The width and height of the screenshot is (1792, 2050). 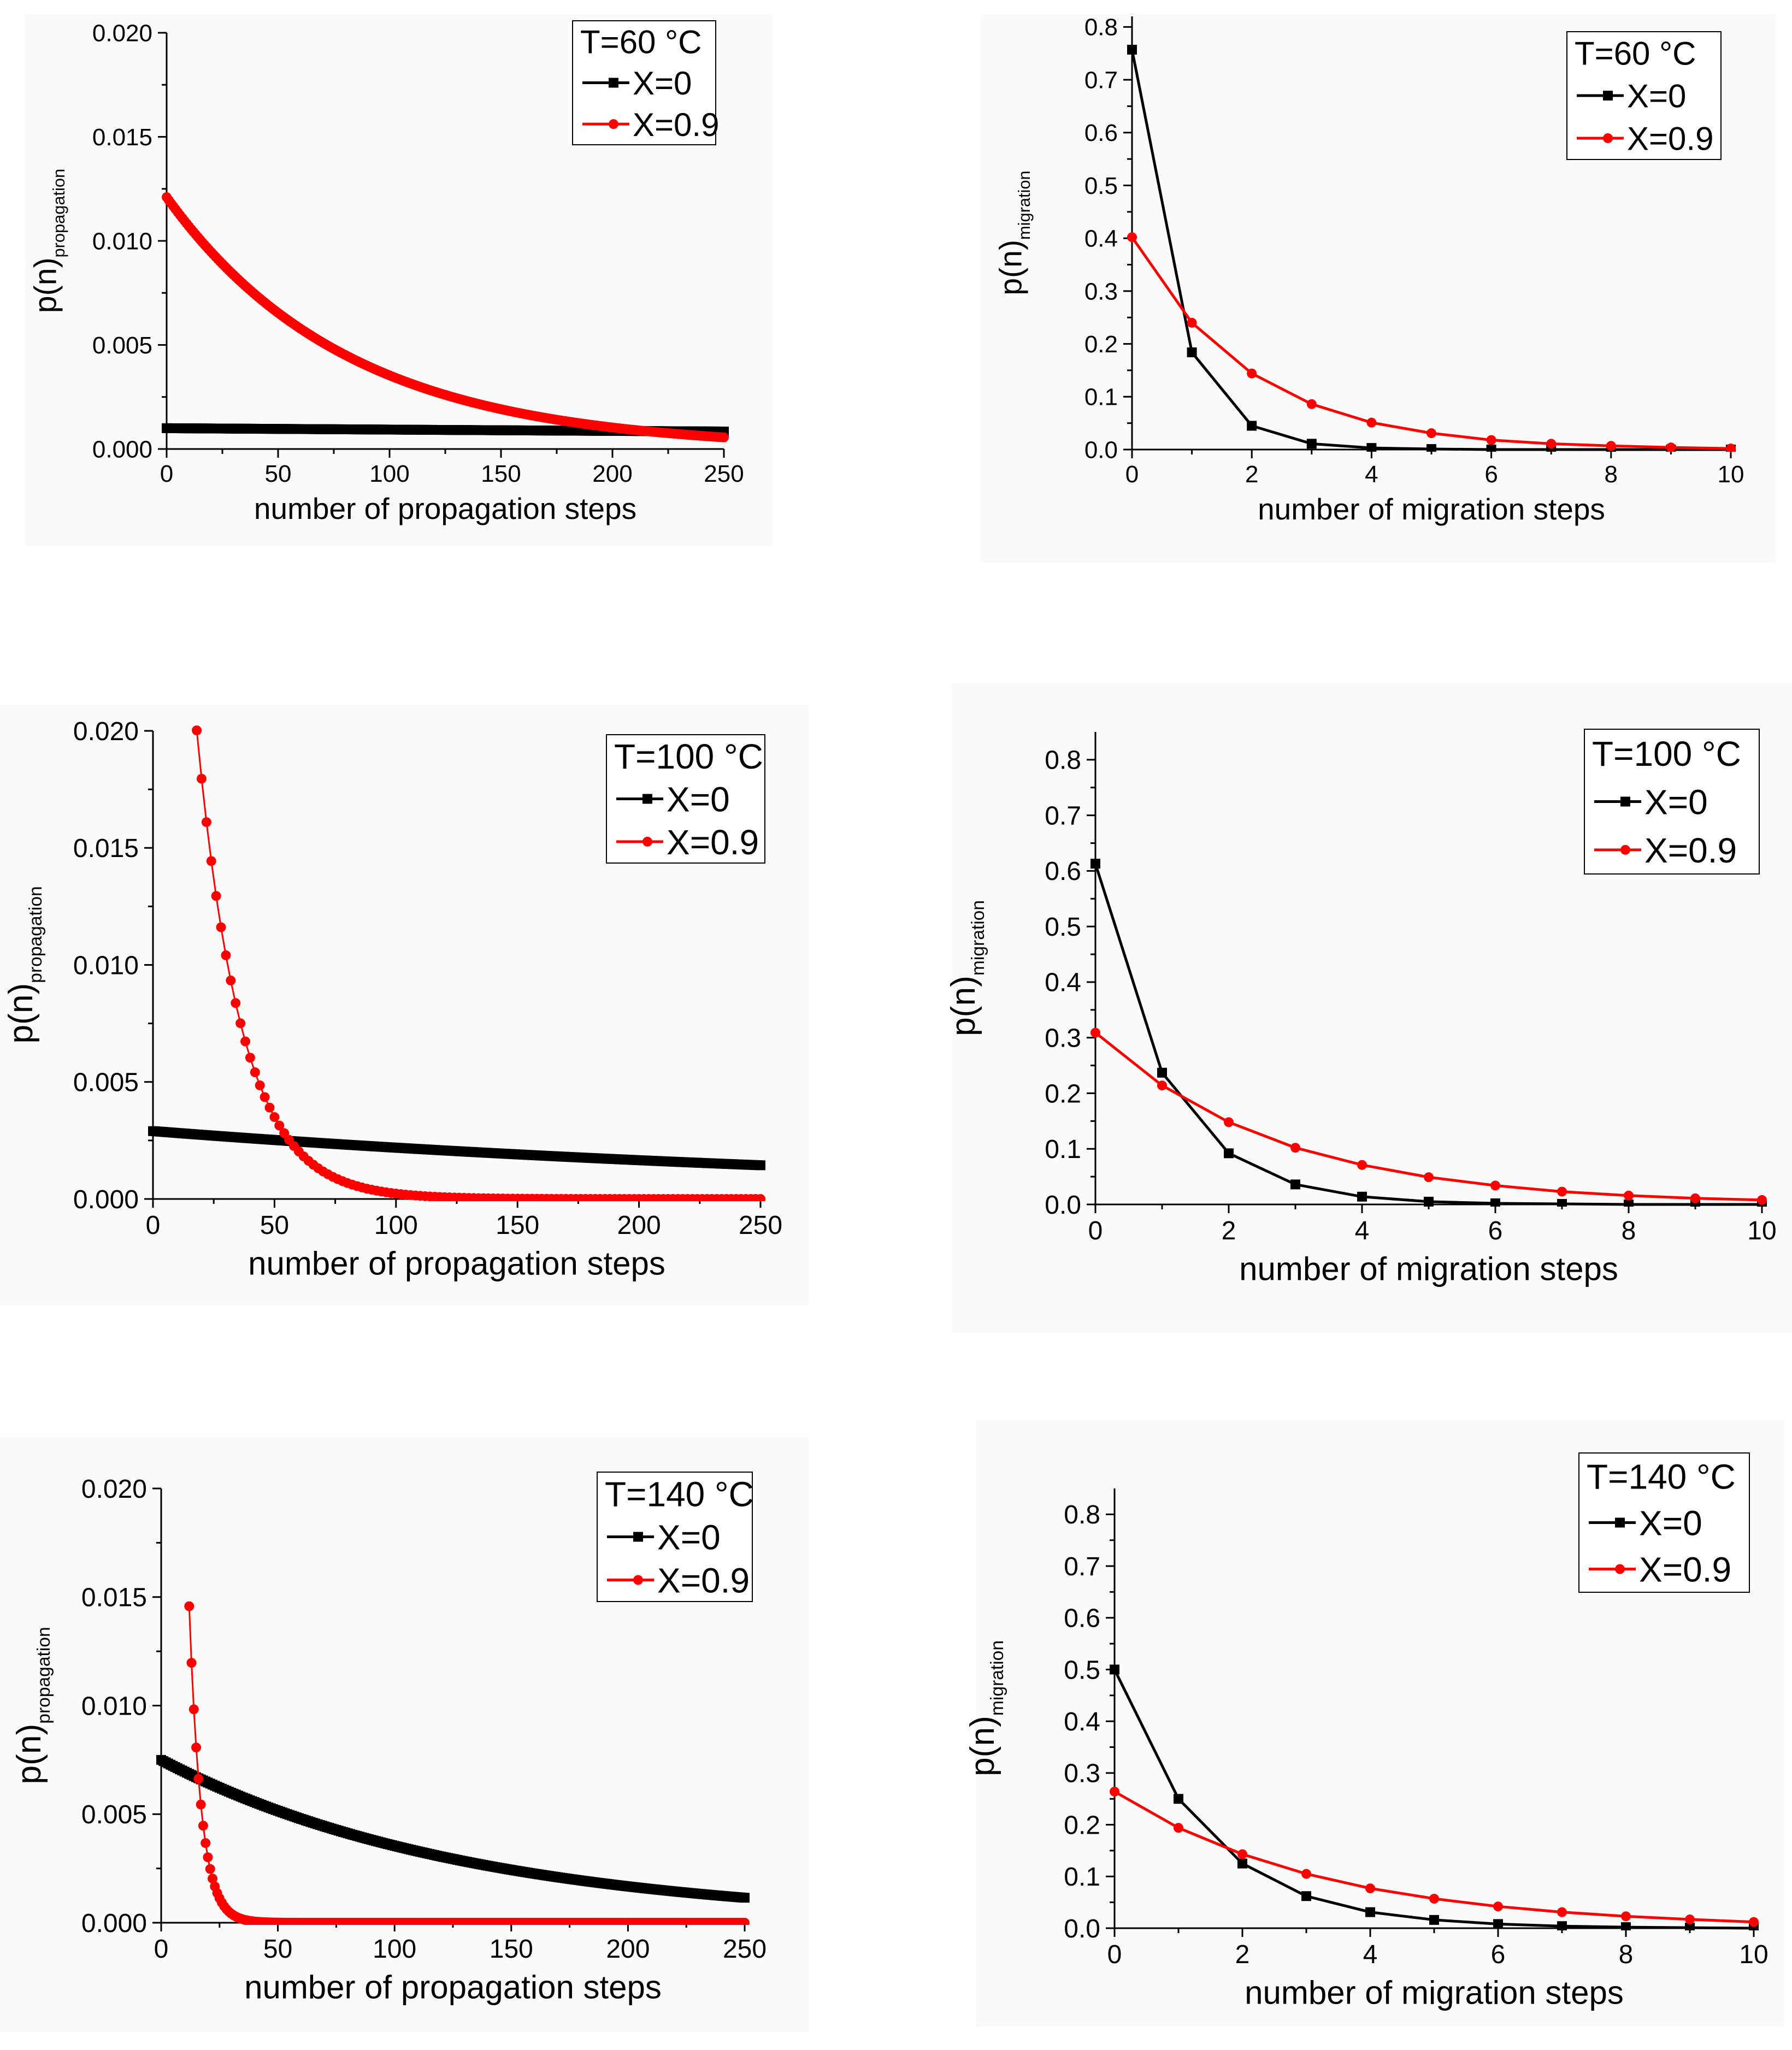 I want to click on x-tick-label: 200, so click(x=628, y=1949).